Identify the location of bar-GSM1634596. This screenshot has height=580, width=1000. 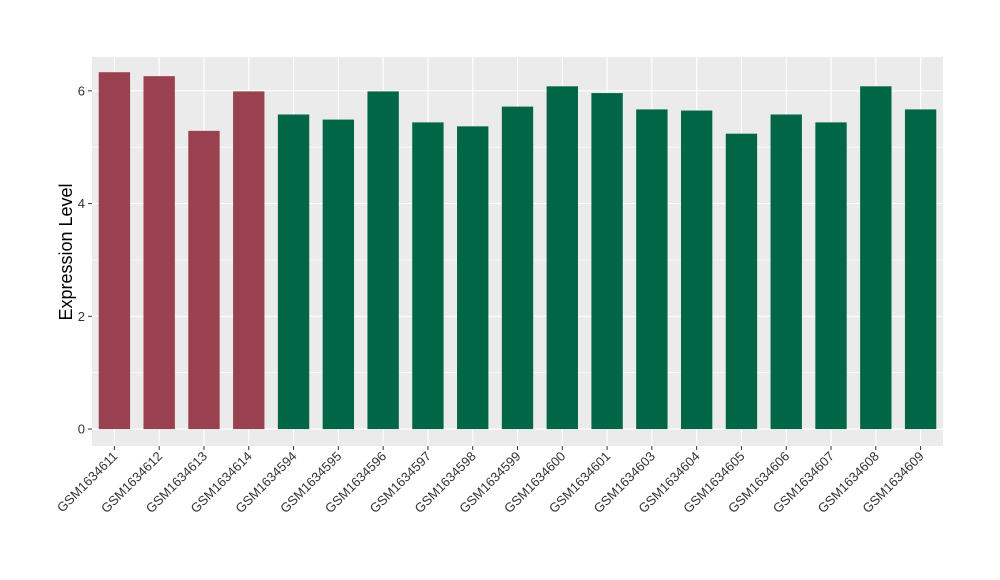
(383, 260).